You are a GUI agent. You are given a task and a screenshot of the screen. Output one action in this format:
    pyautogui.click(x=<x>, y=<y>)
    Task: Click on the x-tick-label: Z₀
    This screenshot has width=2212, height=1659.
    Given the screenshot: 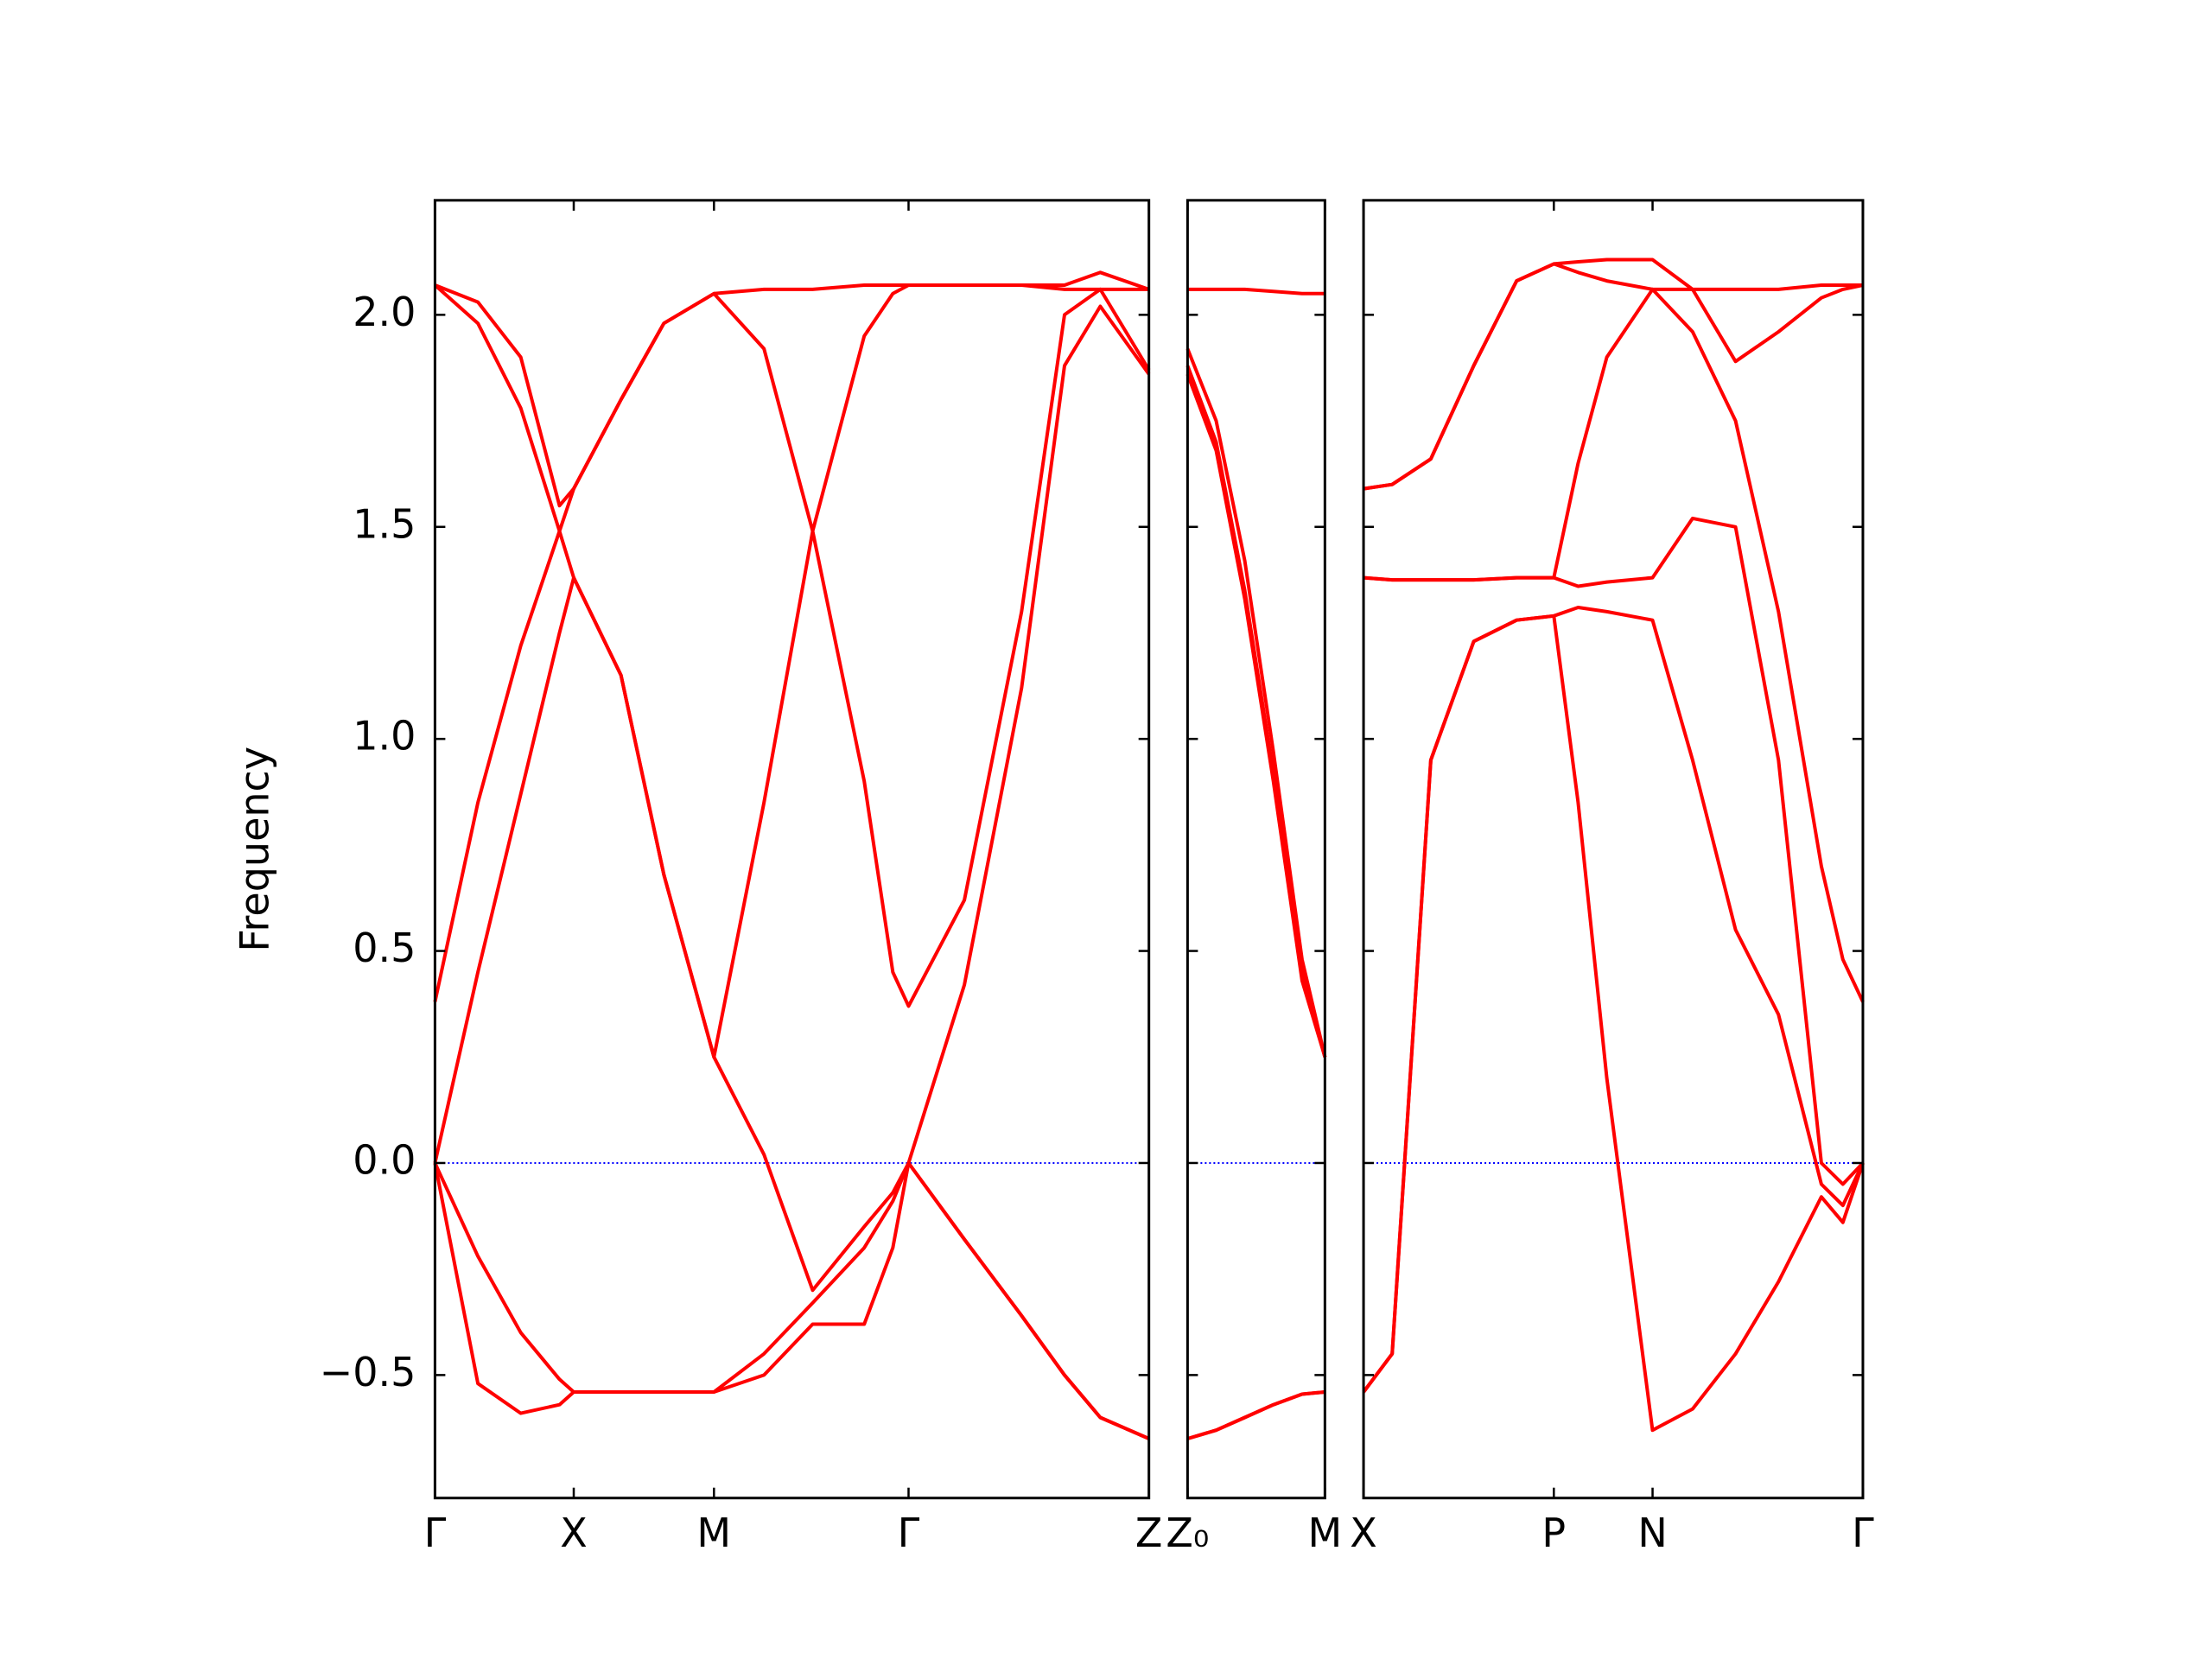 What is the action you would take?
    pyautogui.click(x=1187, y=1533)
    